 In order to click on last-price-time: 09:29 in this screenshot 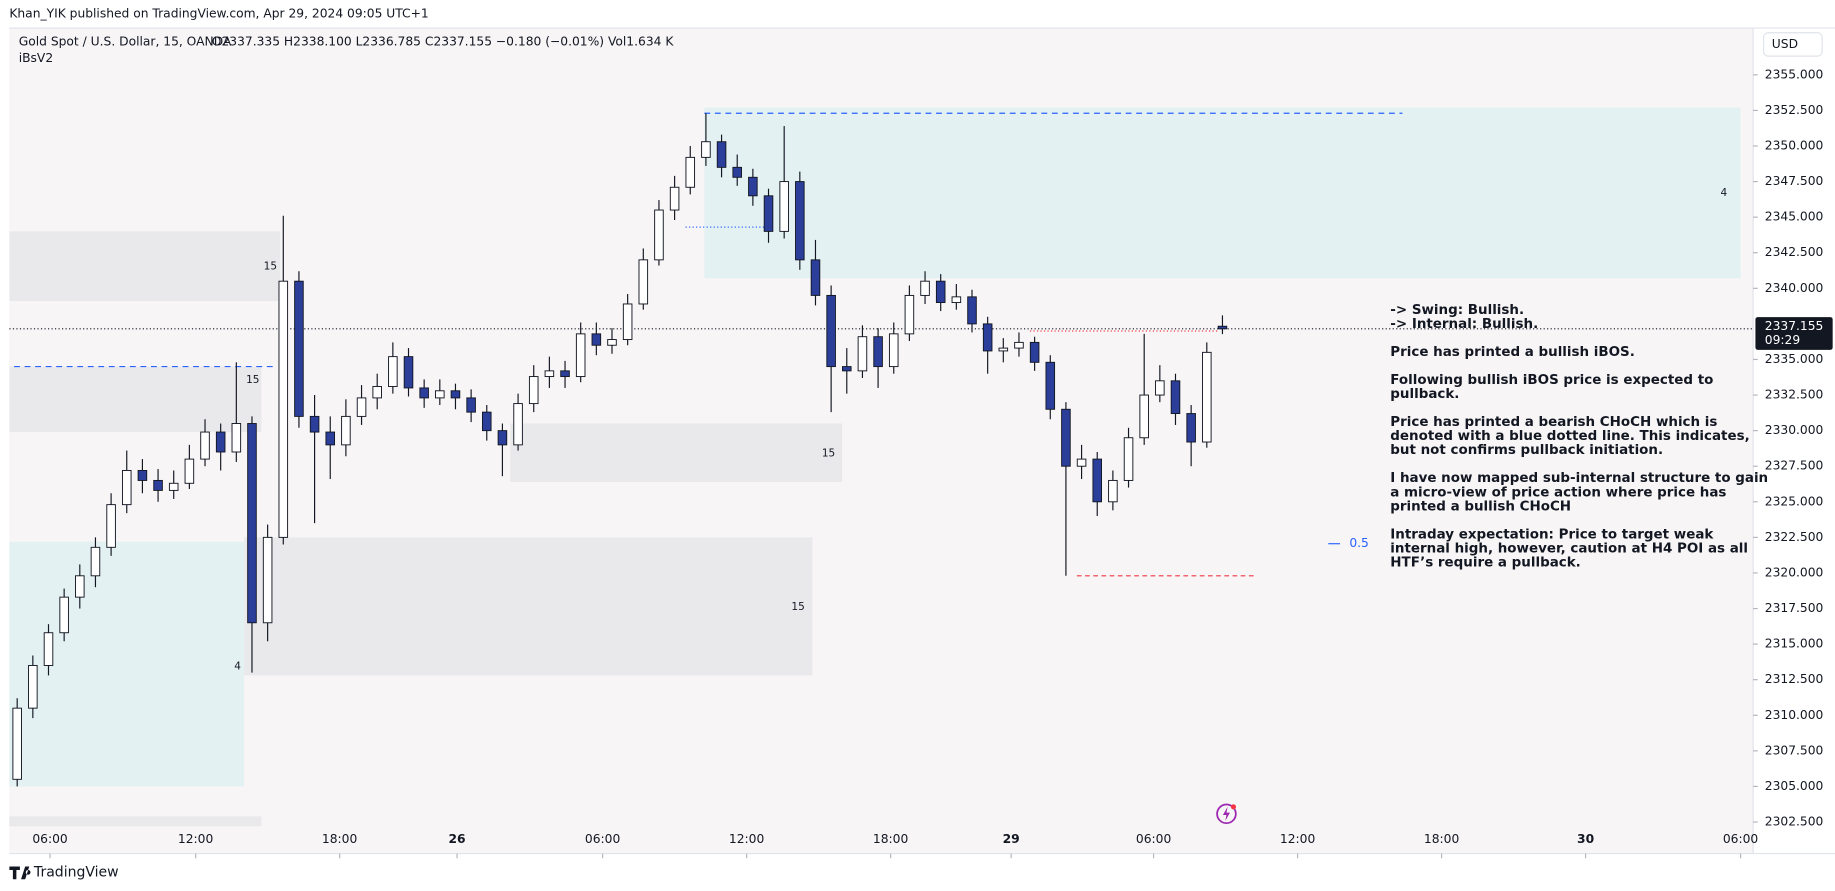, I will do `click(1782, 340)`.